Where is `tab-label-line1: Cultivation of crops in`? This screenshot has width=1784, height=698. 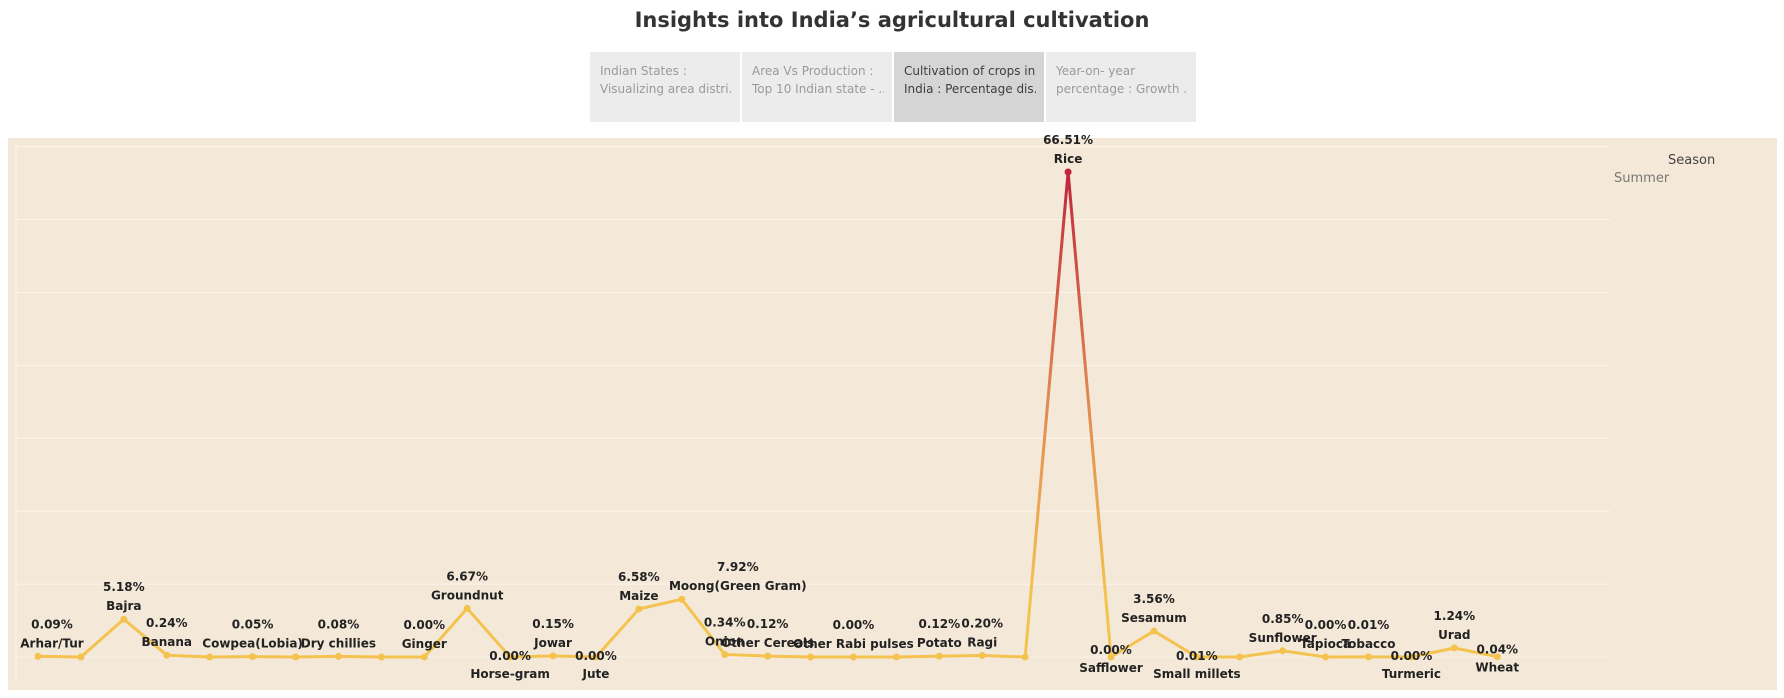
tab-label-line1: Cultivation of crops in is located at coordinates (970, 71).